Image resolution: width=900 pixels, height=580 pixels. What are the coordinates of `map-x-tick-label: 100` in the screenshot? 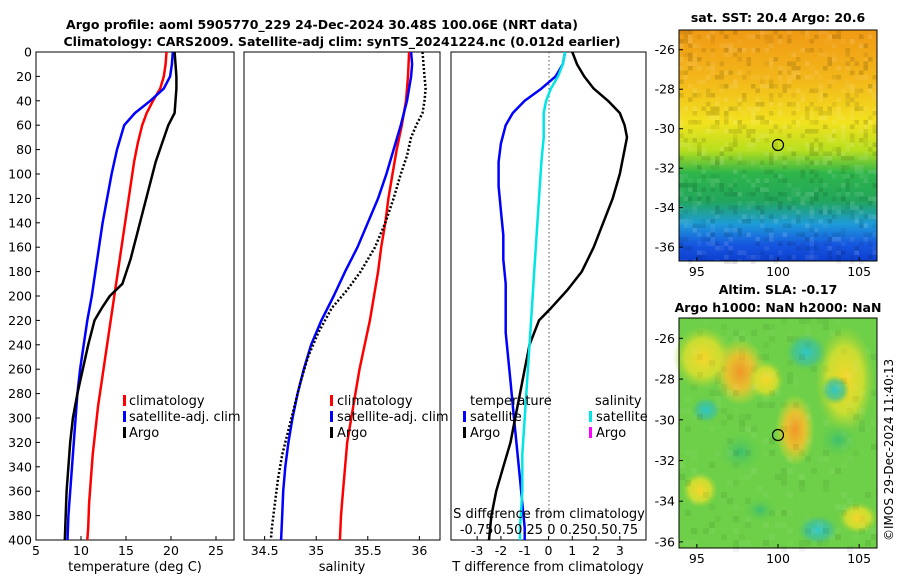 It's located at (778, 558).